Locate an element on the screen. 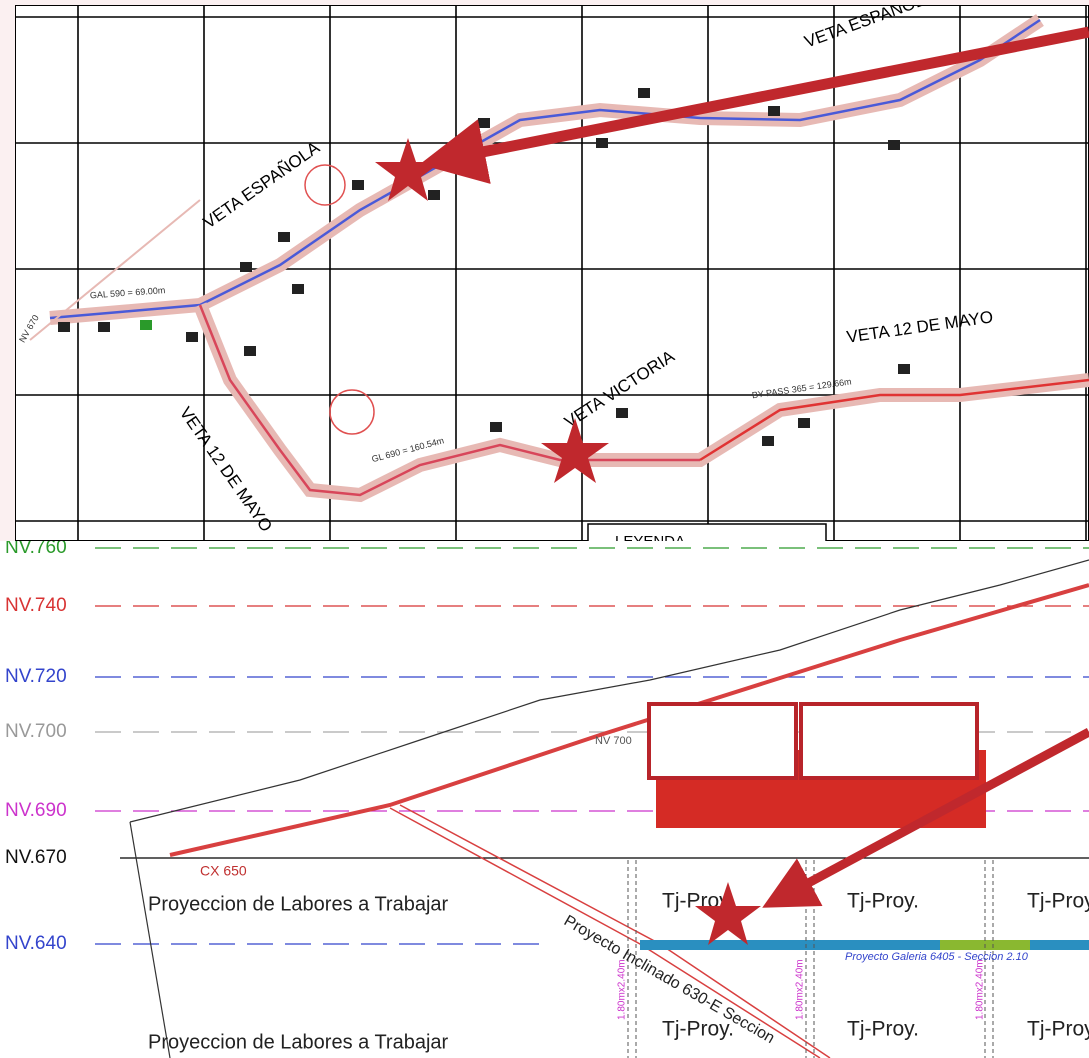  section-columns is located at coordinates (810, 959).